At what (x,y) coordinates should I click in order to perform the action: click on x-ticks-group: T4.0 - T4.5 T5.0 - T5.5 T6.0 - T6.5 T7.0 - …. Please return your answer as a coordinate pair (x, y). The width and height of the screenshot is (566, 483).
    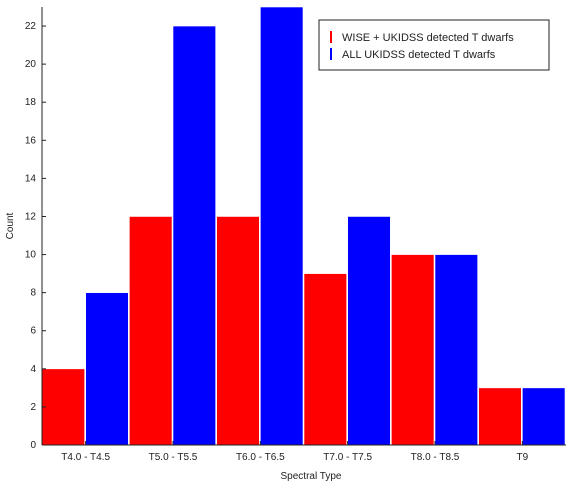
    Looking at the image, I should click on (295, 452).